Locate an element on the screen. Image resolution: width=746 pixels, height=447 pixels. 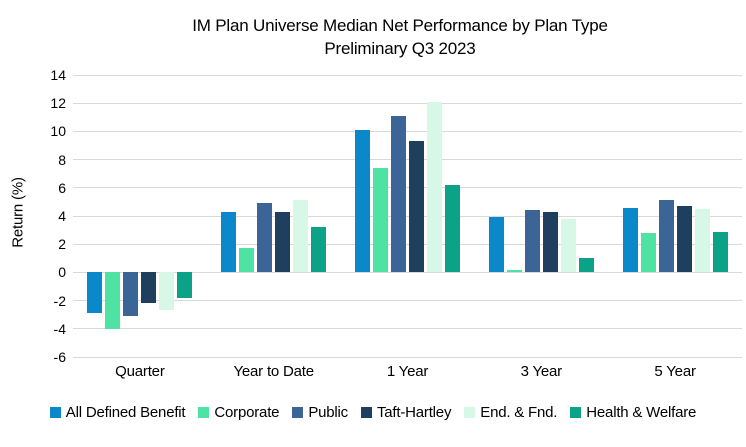
legend-label: Taft-Hartley is located at coordinates (414, 412).